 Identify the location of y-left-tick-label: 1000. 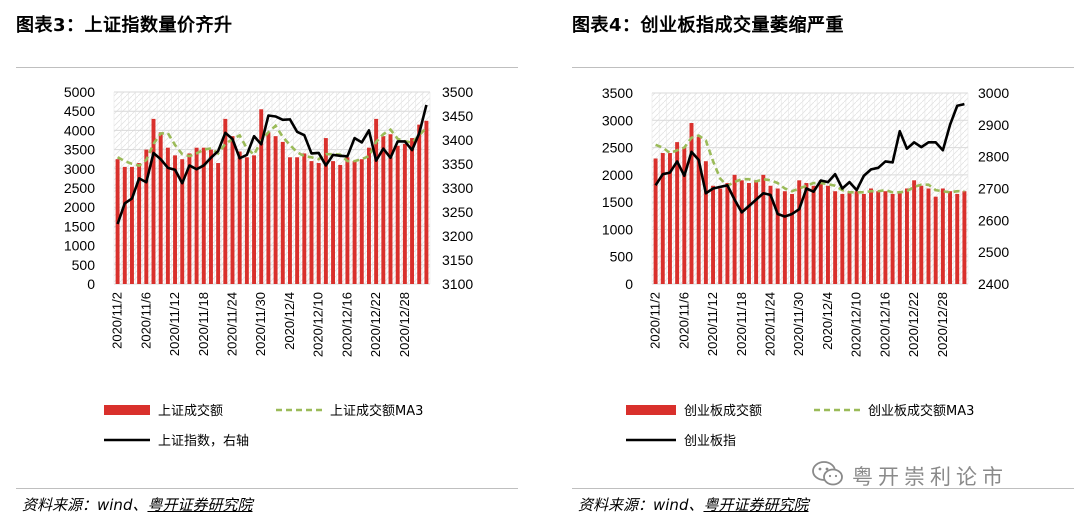
(617, 229).